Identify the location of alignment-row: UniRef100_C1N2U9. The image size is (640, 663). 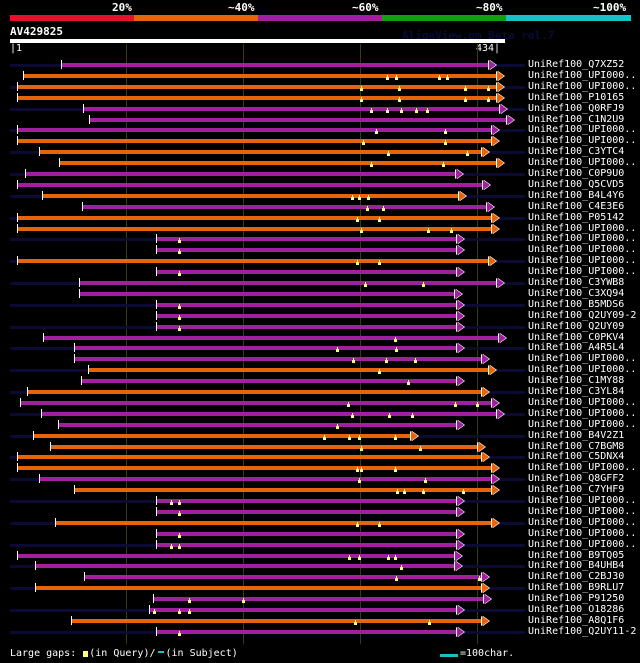
(320, 119).